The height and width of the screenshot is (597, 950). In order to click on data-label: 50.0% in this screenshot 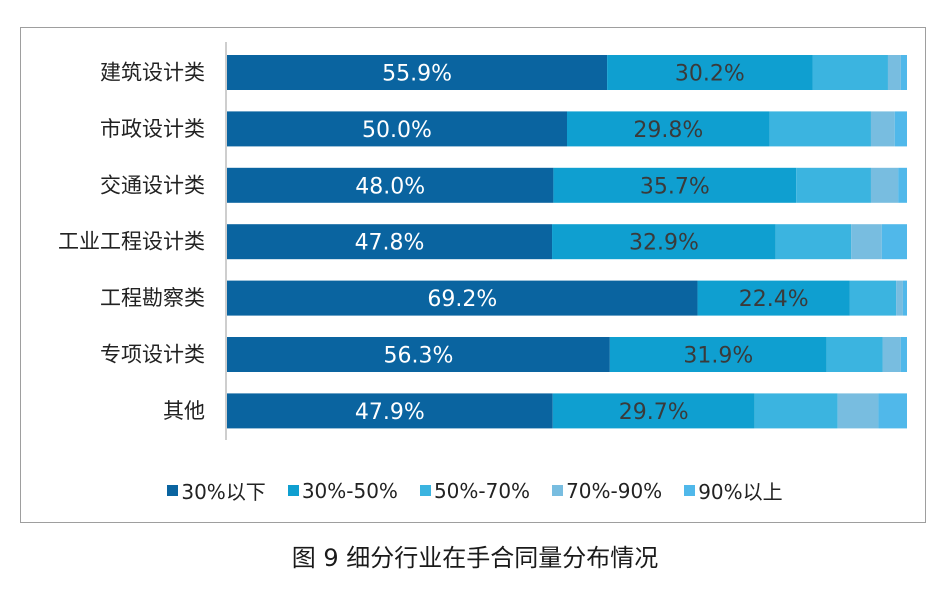, I will do `click(397, 130)`.